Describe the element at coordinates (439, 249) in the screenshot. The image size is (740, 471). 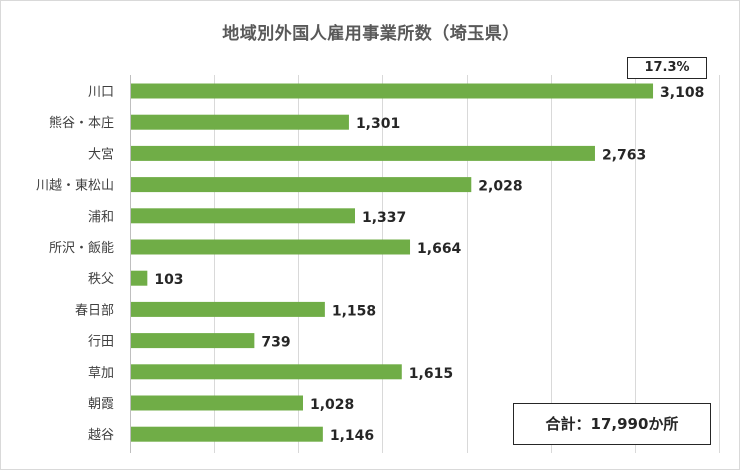
I see `data-label: 1,664` at that location.